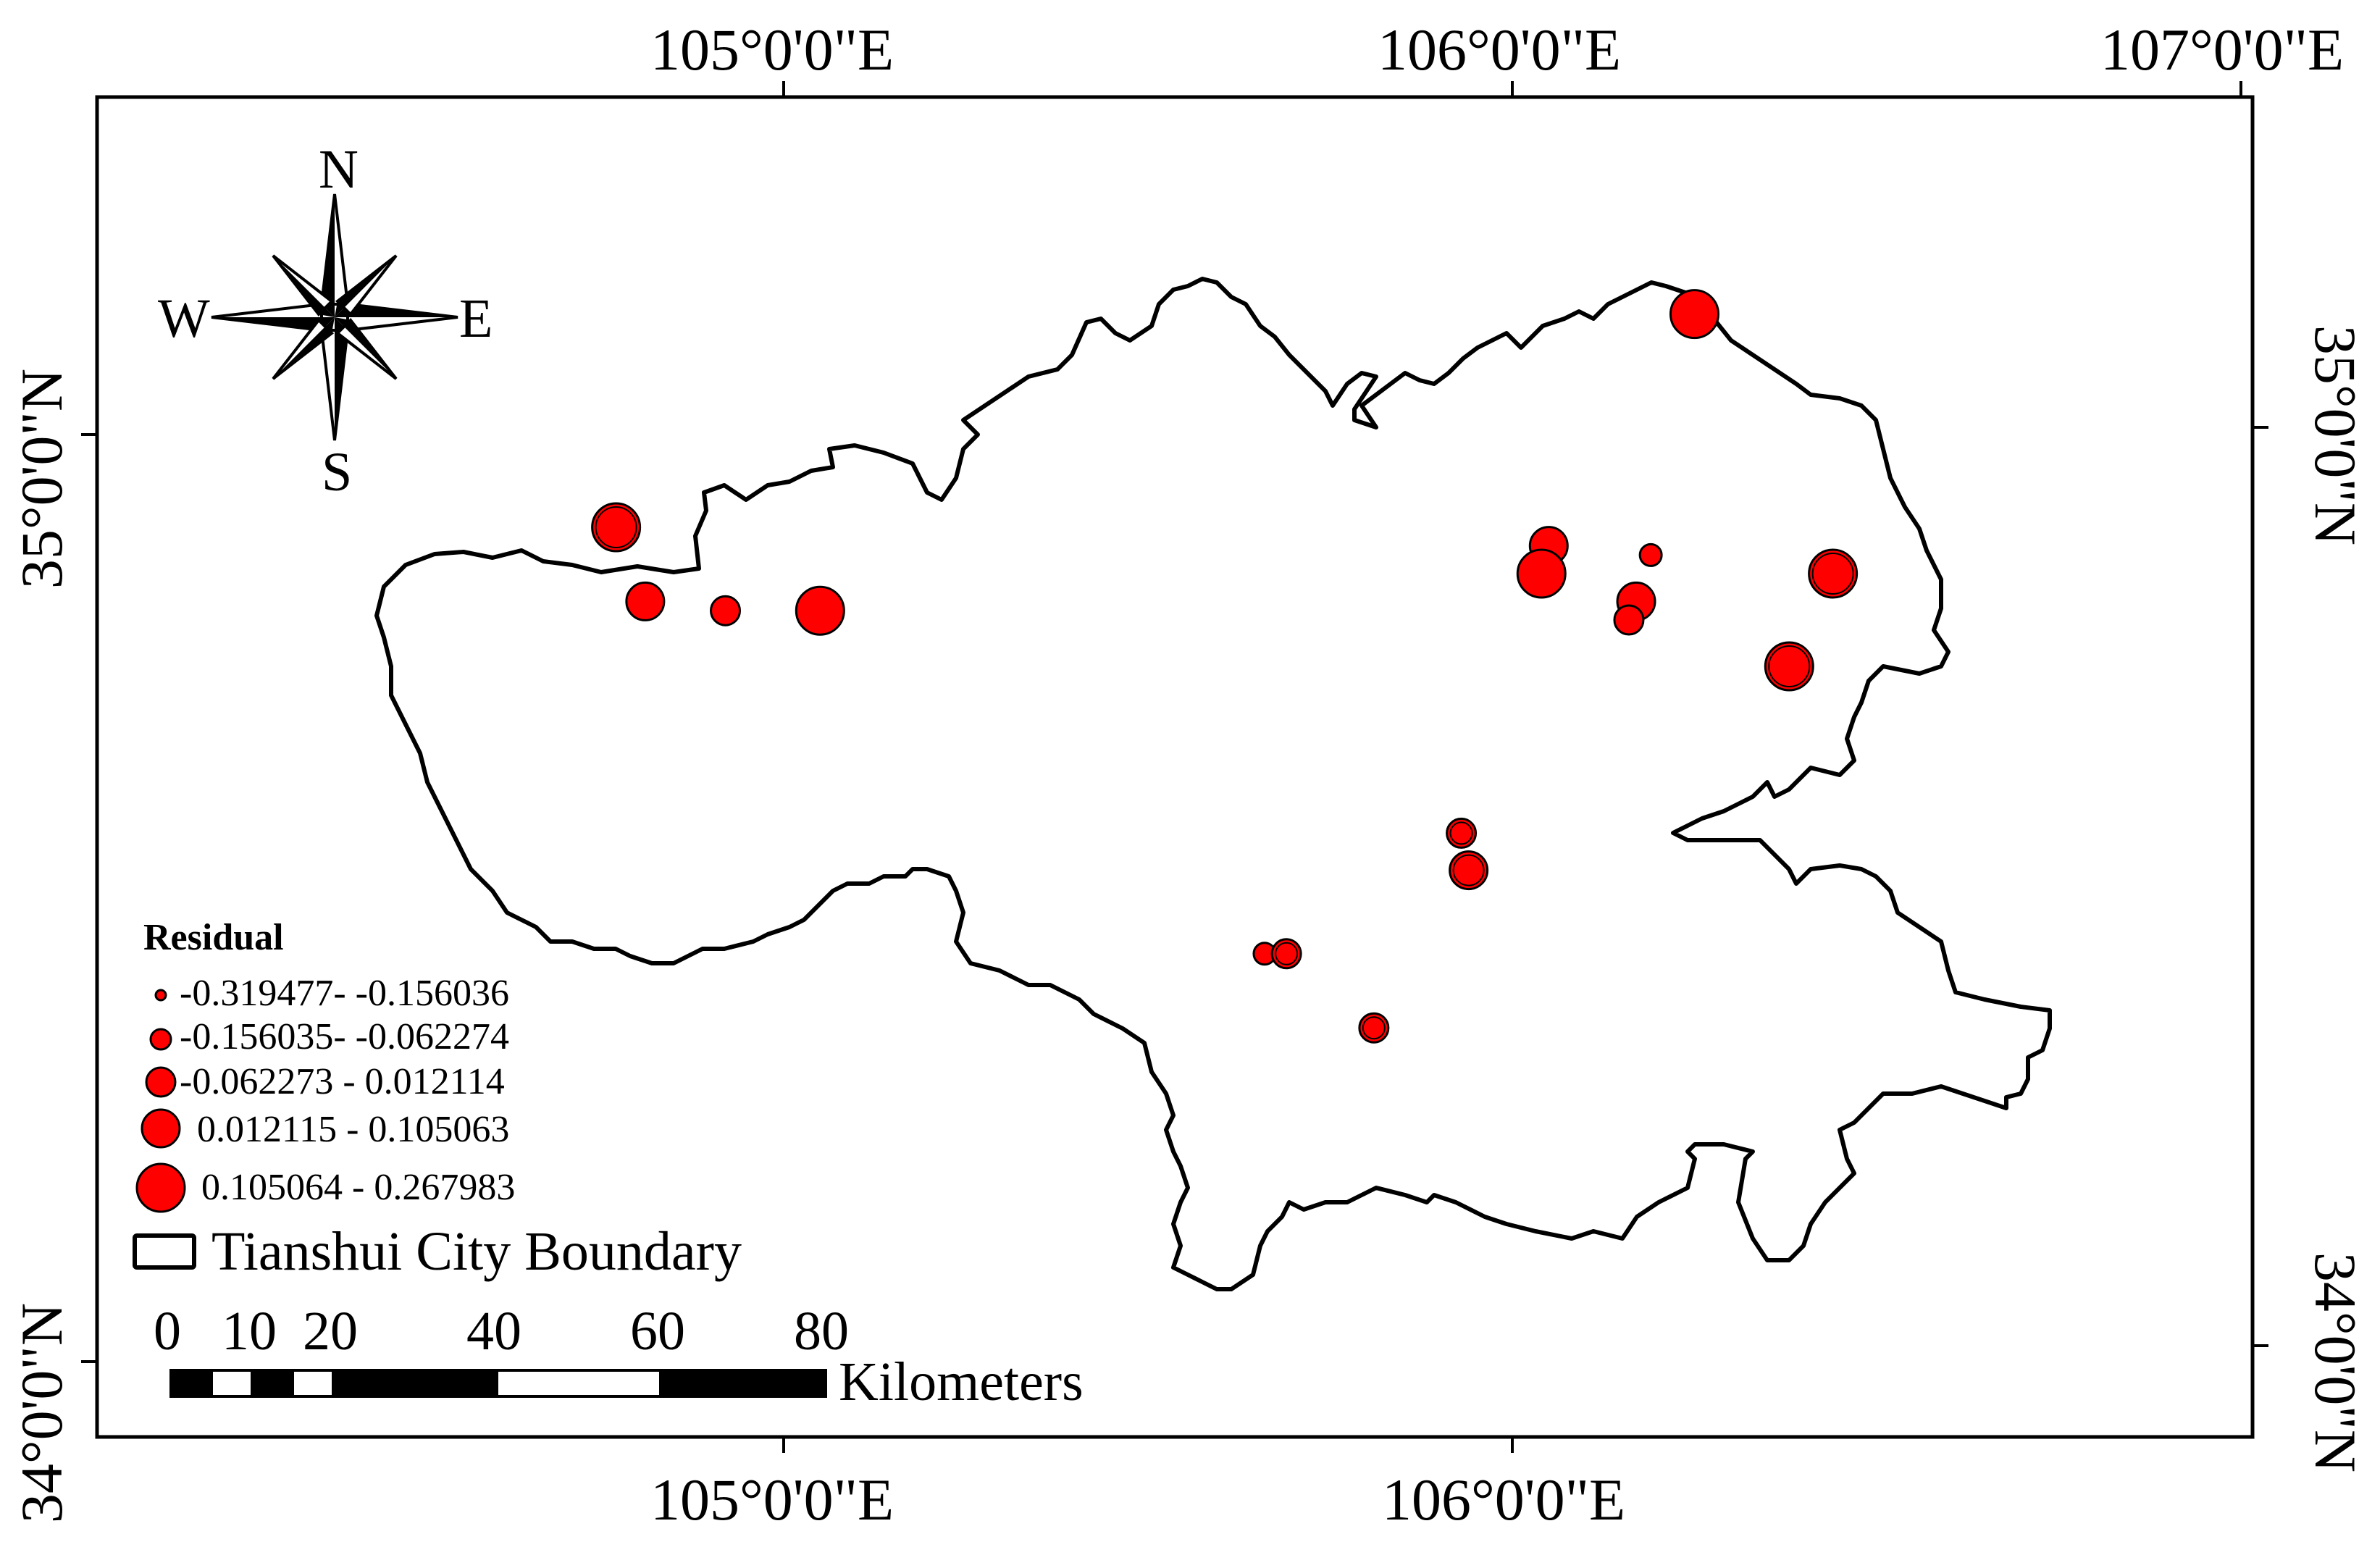 This screenshot has width=2380, height=1555. Describe the element at coordinates (213, 938) in the screenshot. I see `legend-title: Residual` at that location.